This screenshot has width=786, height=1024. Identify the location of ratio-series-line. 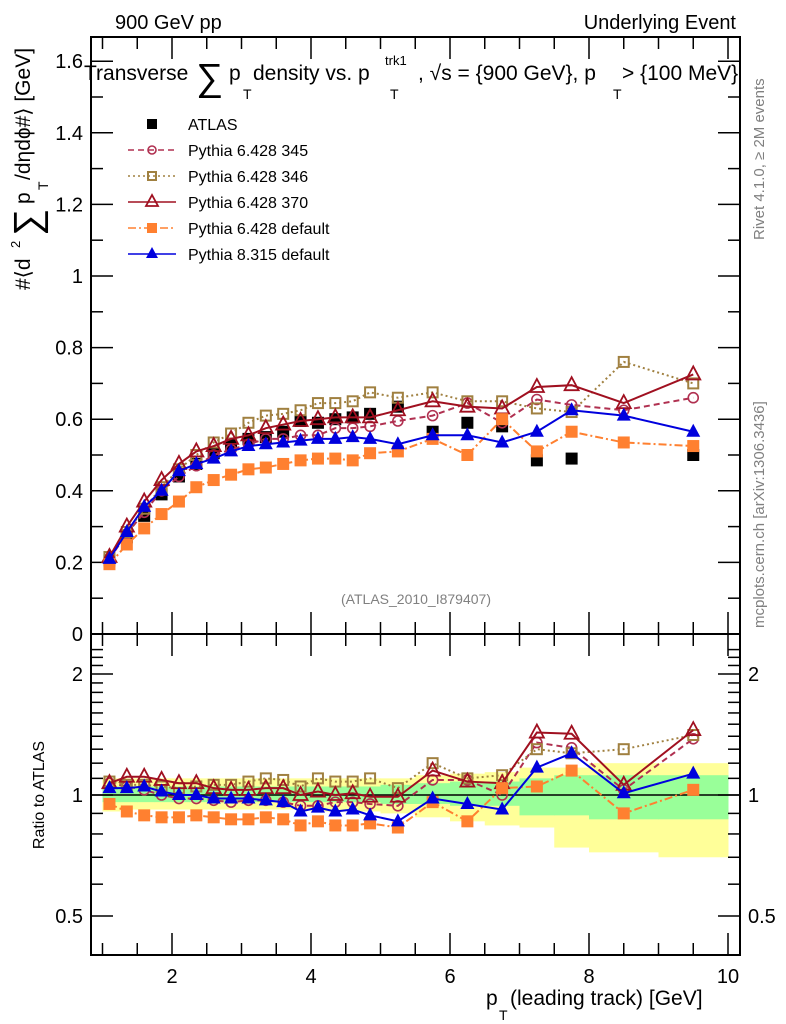
(401, 763).